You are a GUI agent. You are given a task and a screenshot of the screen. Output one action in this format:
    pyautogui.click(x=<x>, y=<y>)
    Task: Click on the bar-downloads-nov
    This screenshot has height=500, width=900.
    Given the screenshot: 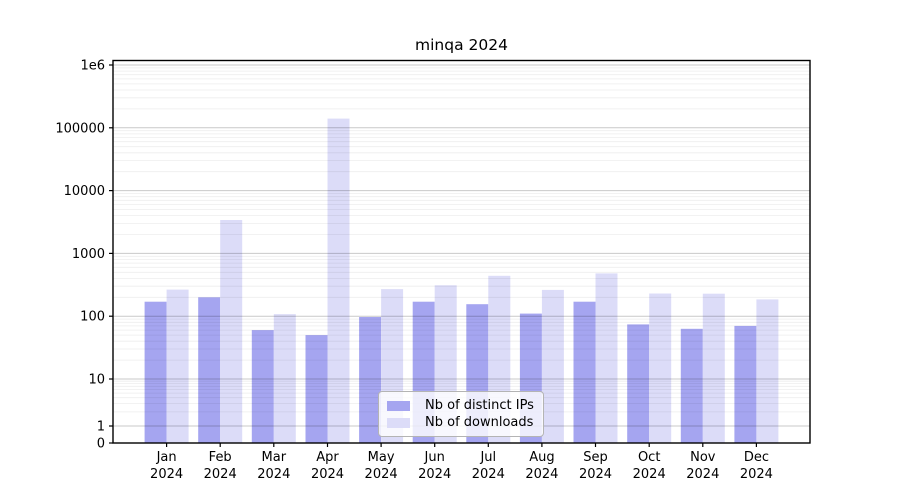 What is the action you would take?
    pyautogui.click(x=713, y=368)
    